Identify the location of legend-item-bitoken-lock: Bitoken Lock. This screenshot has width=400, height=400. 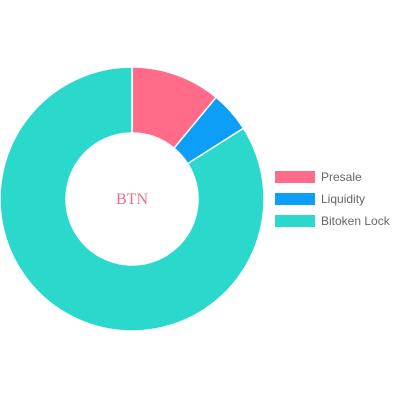
(332, 220).